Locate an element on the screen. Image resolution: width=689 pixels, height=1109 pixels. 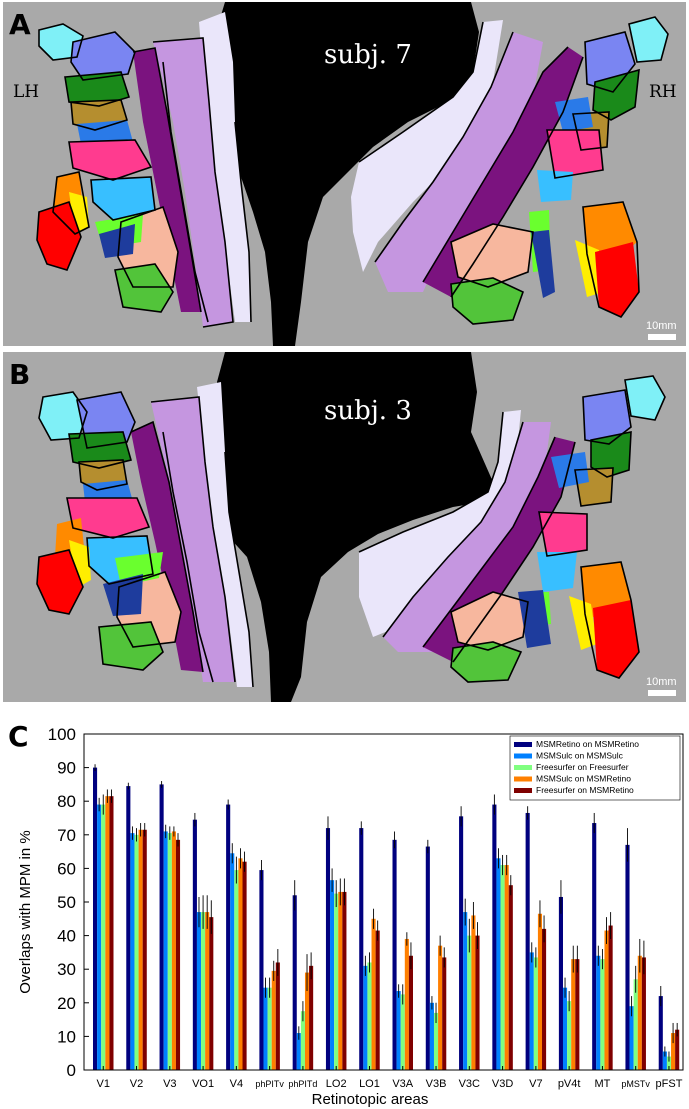
scale-bar-b is located at coordinates (662, 693).